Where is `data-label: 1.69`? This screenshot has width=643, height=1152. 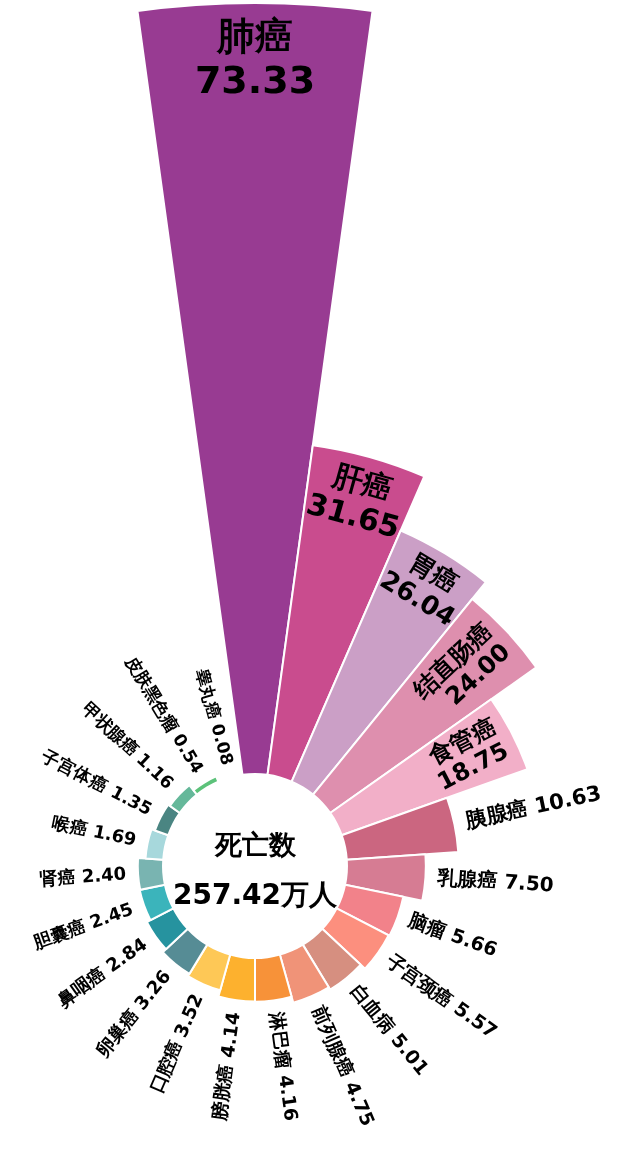 data-label: 1.69 is located at coordinates (115, 835).